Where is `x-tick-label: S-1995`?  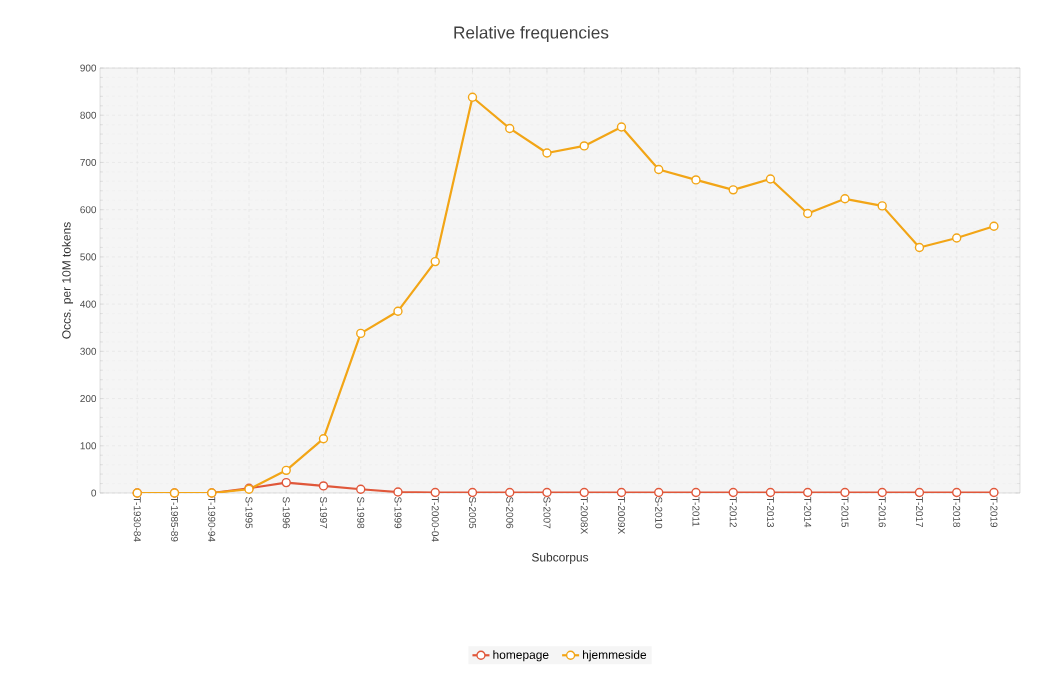 x-tick-label: S-1995 is located at coordinates (249, 512).